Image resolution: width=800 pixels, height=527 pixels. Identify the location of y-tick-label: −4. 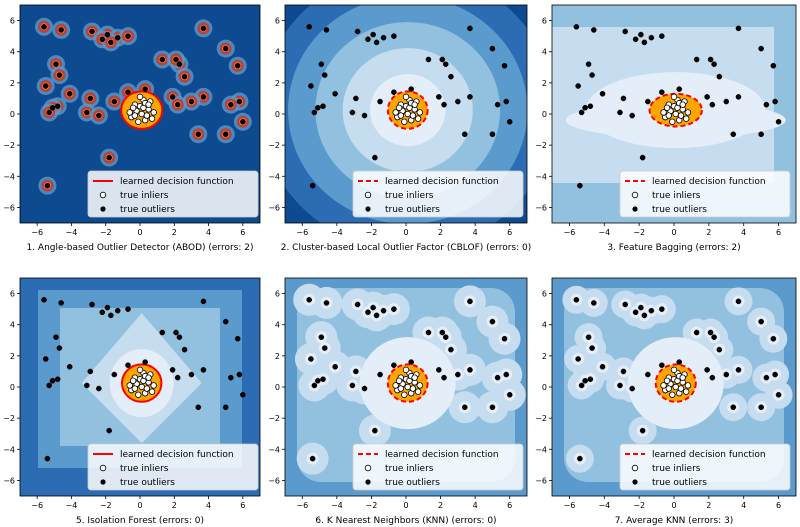
(541, 176).